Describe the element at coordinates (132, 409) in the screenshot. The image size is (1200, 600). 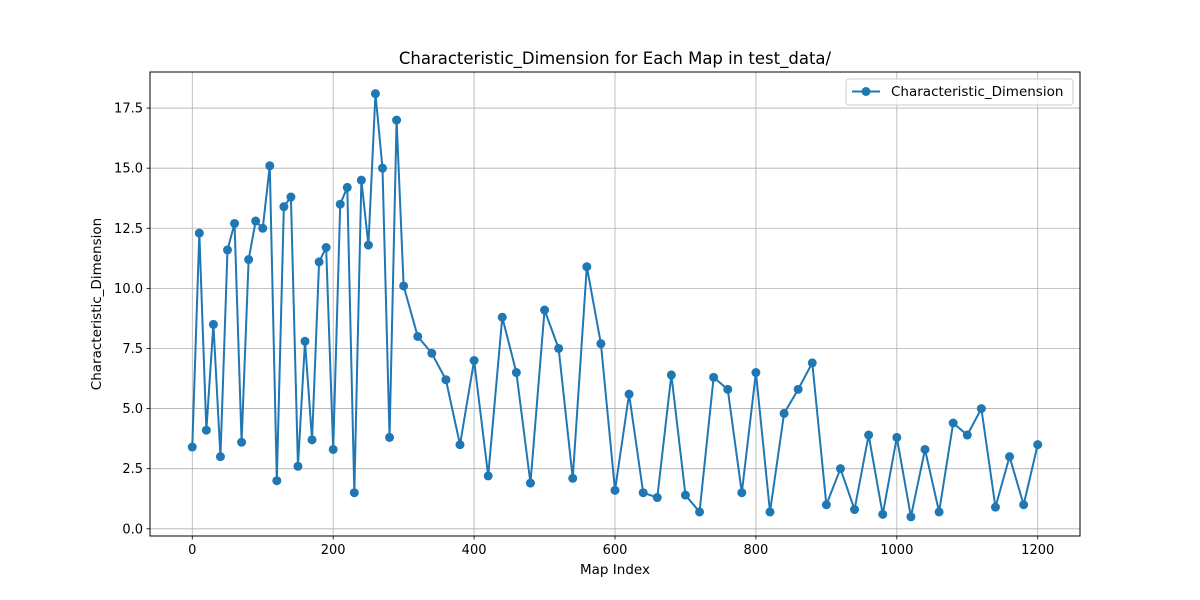
I see `y-tick-label: 5.0` at that location.